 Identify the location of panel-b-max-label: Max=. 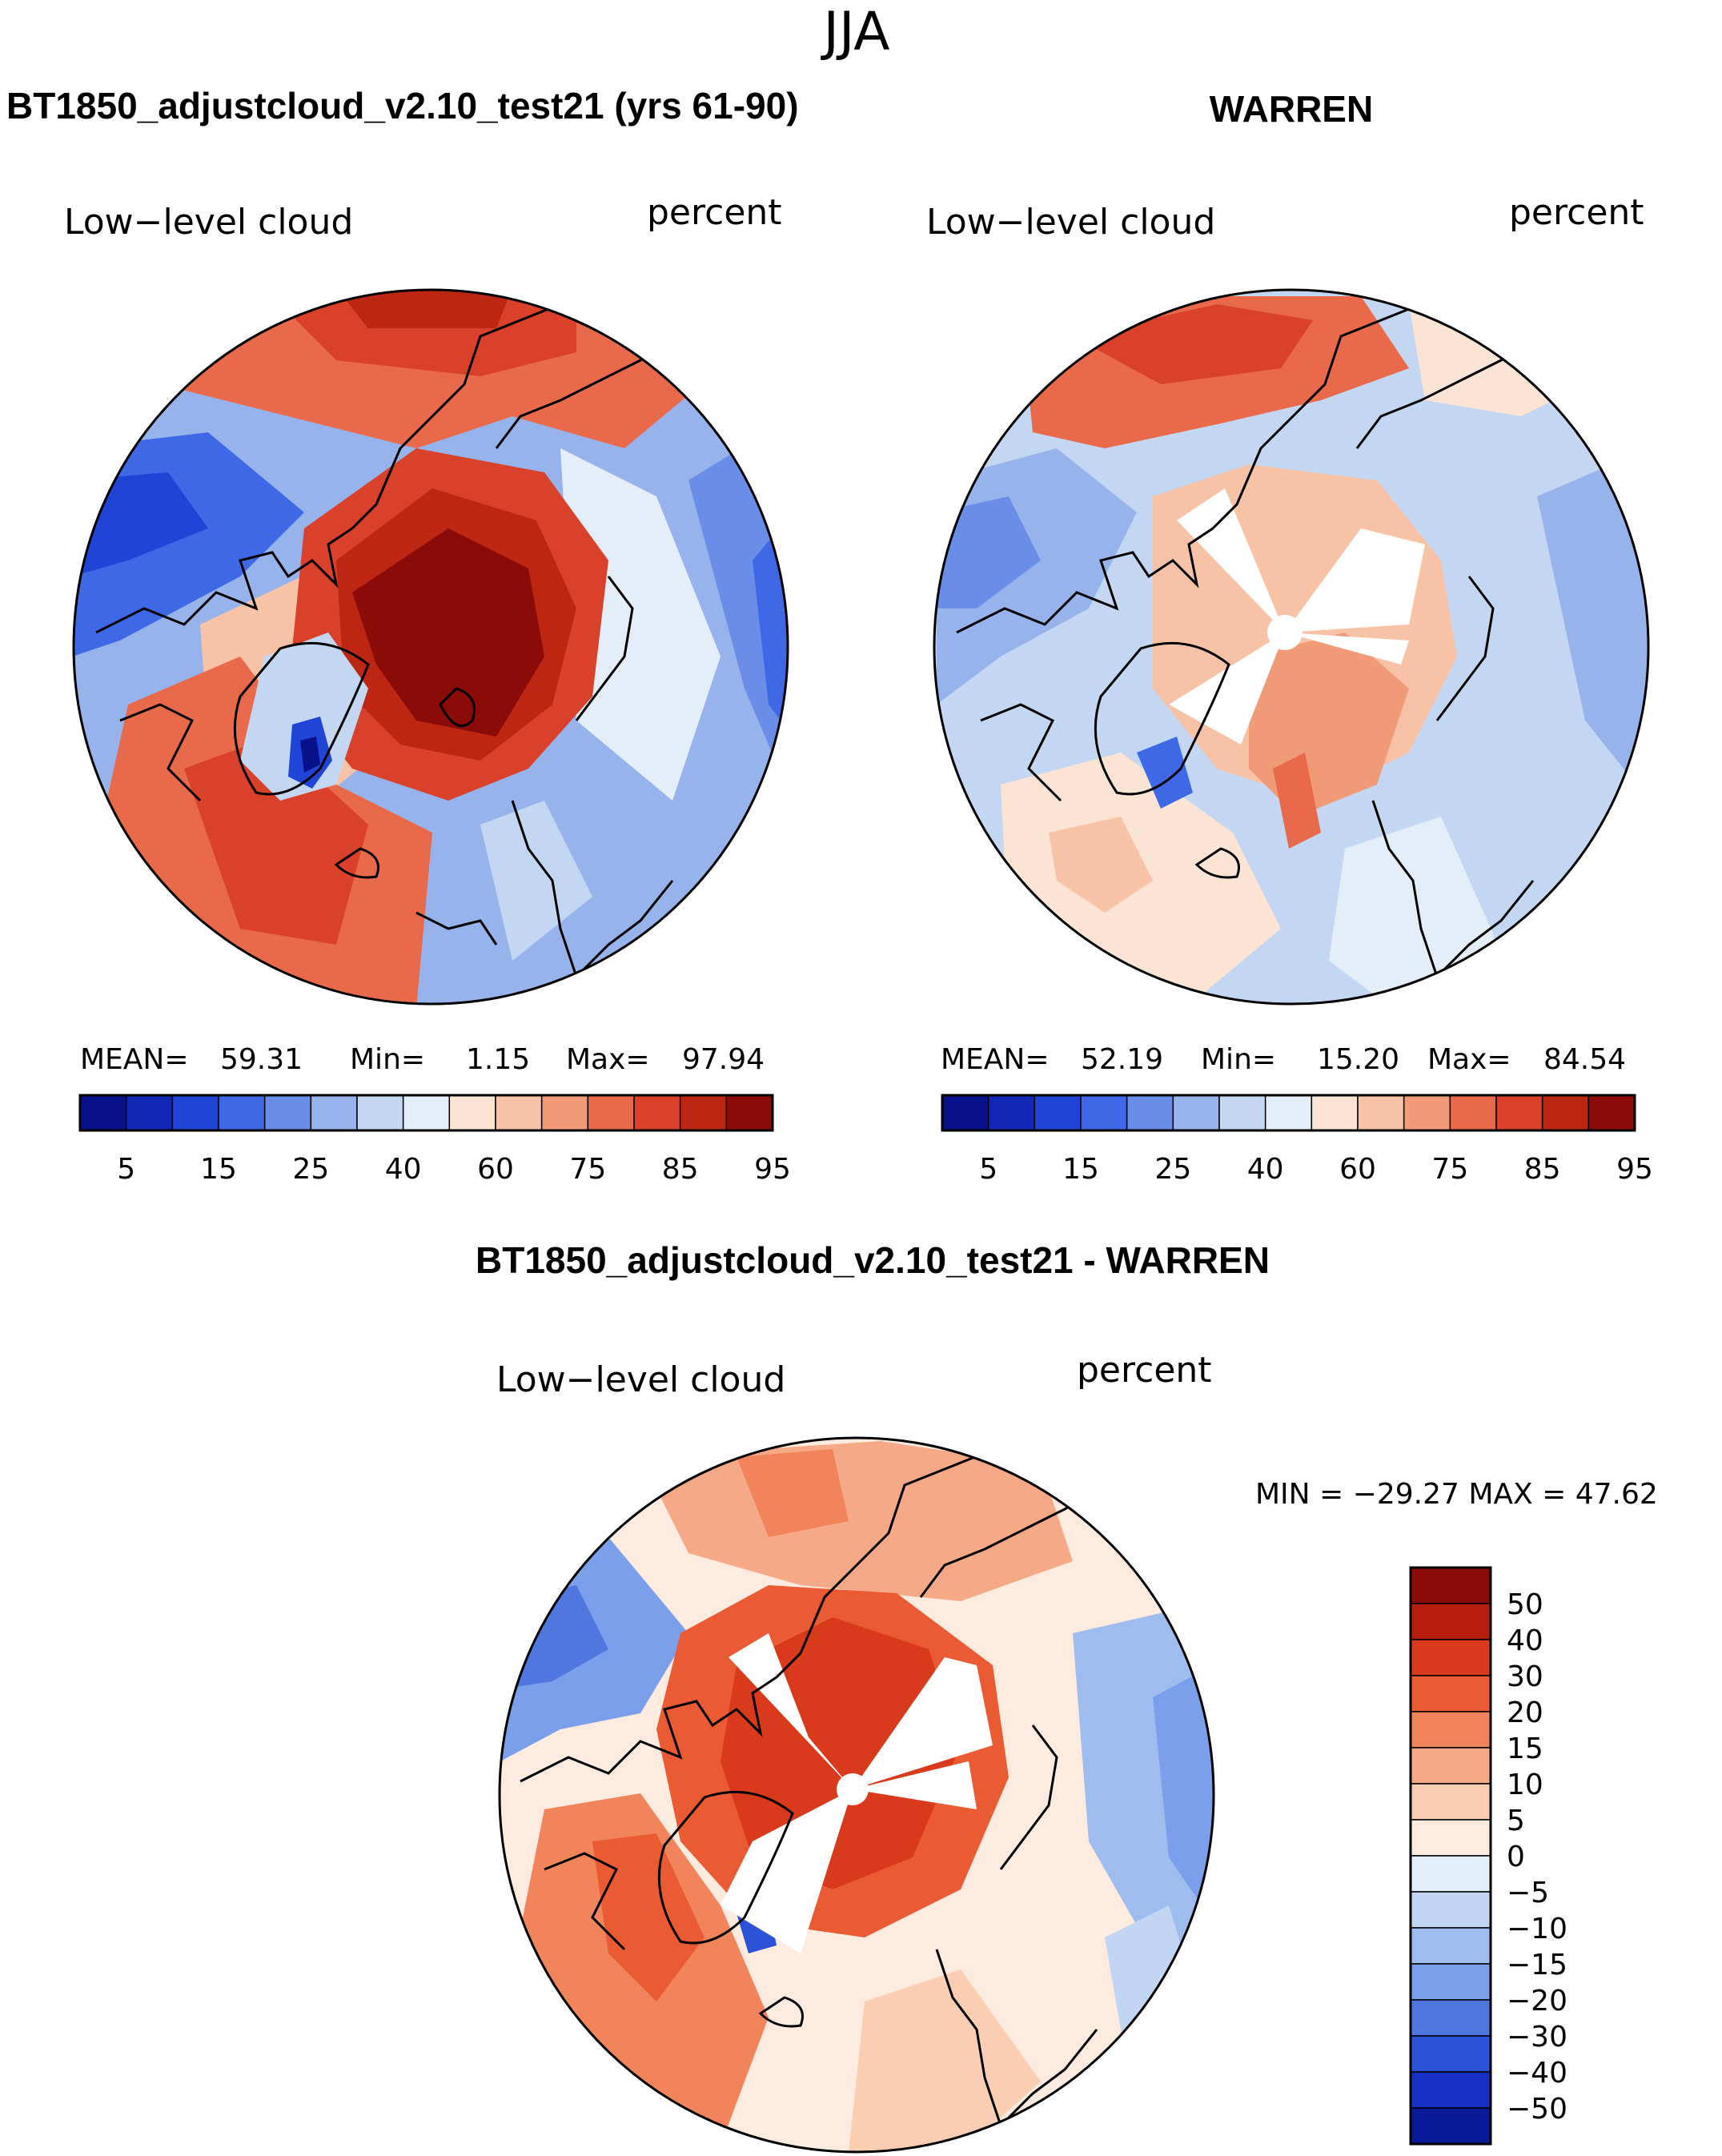
(1469, 1059).